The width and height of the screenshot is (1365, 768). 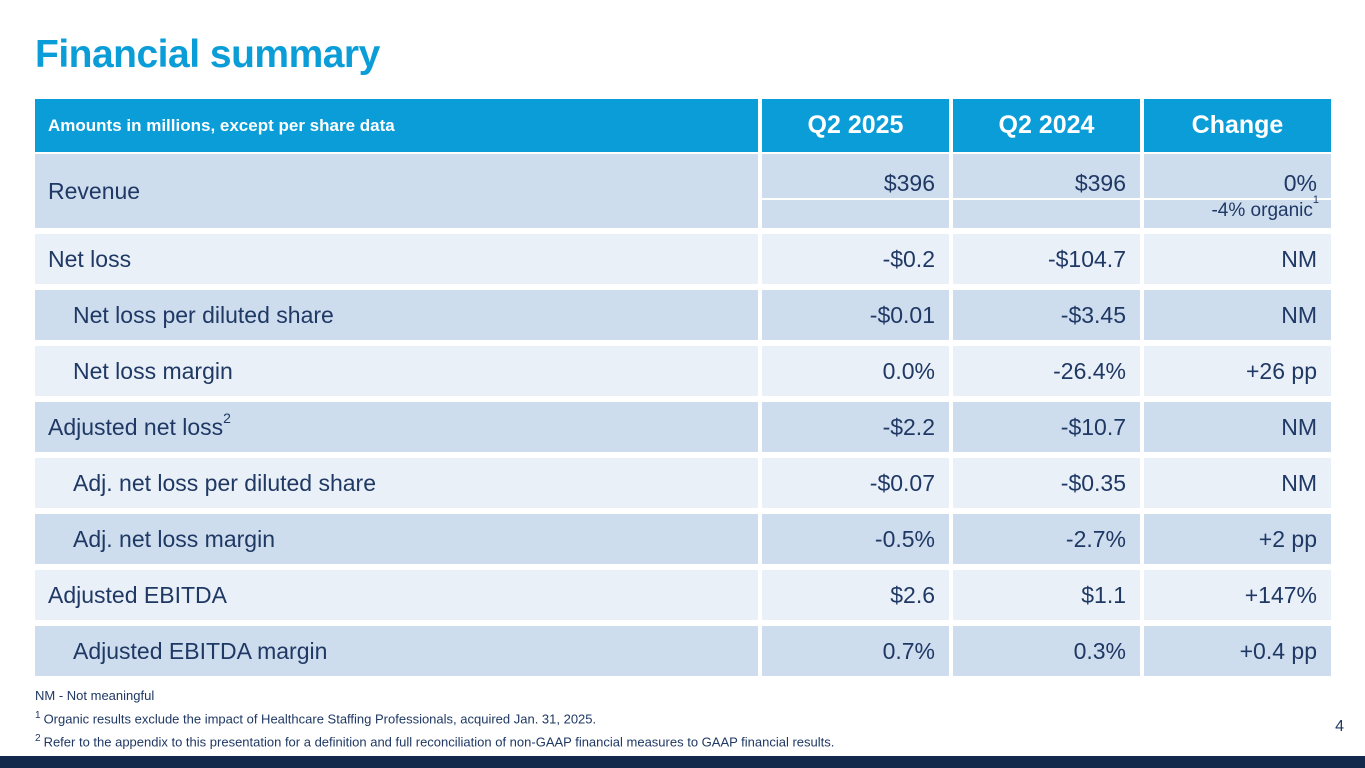 I want to click on cell-change: +26 pp, so click(x=1235, y=371).